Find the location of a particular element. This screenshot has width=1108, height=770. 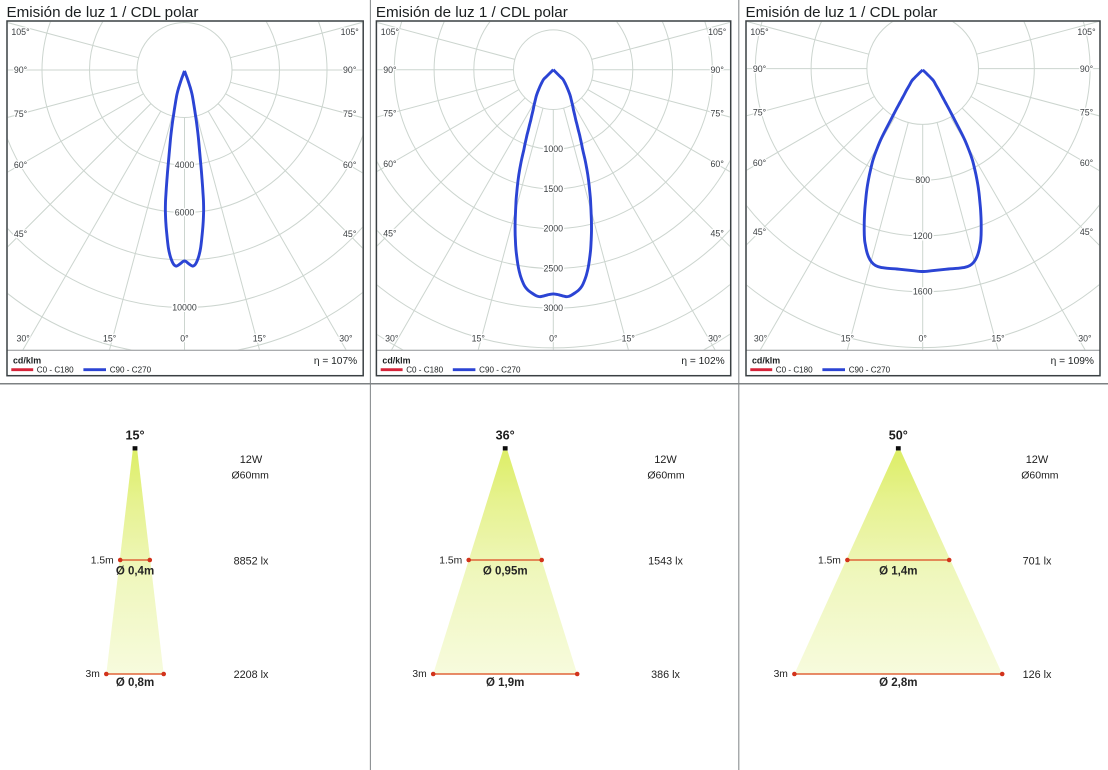

svg-text: Ø 0,4m is located at coordinates (135, 571).